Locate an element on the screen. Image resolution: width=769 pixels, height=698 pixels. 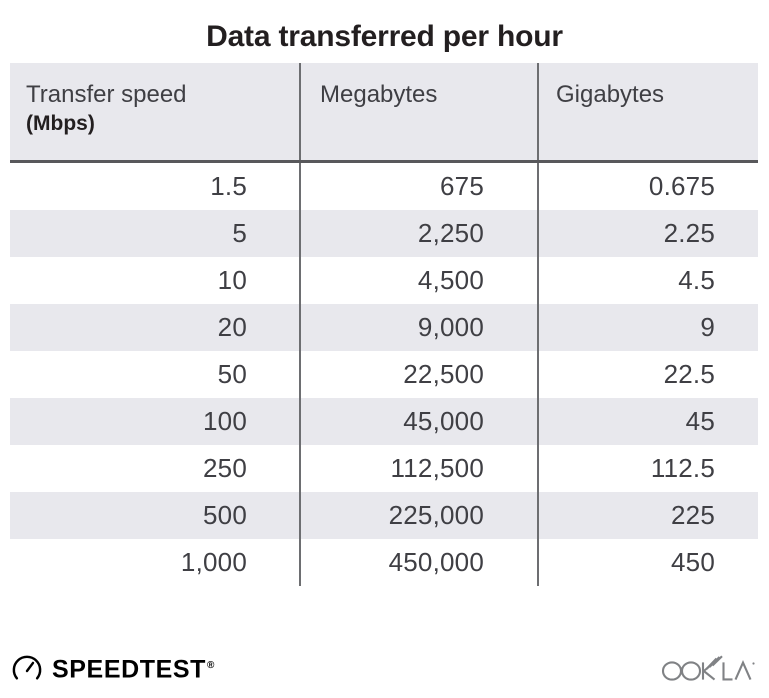
cell-megabytes: 225,000 is located at coordinates (418, 515).